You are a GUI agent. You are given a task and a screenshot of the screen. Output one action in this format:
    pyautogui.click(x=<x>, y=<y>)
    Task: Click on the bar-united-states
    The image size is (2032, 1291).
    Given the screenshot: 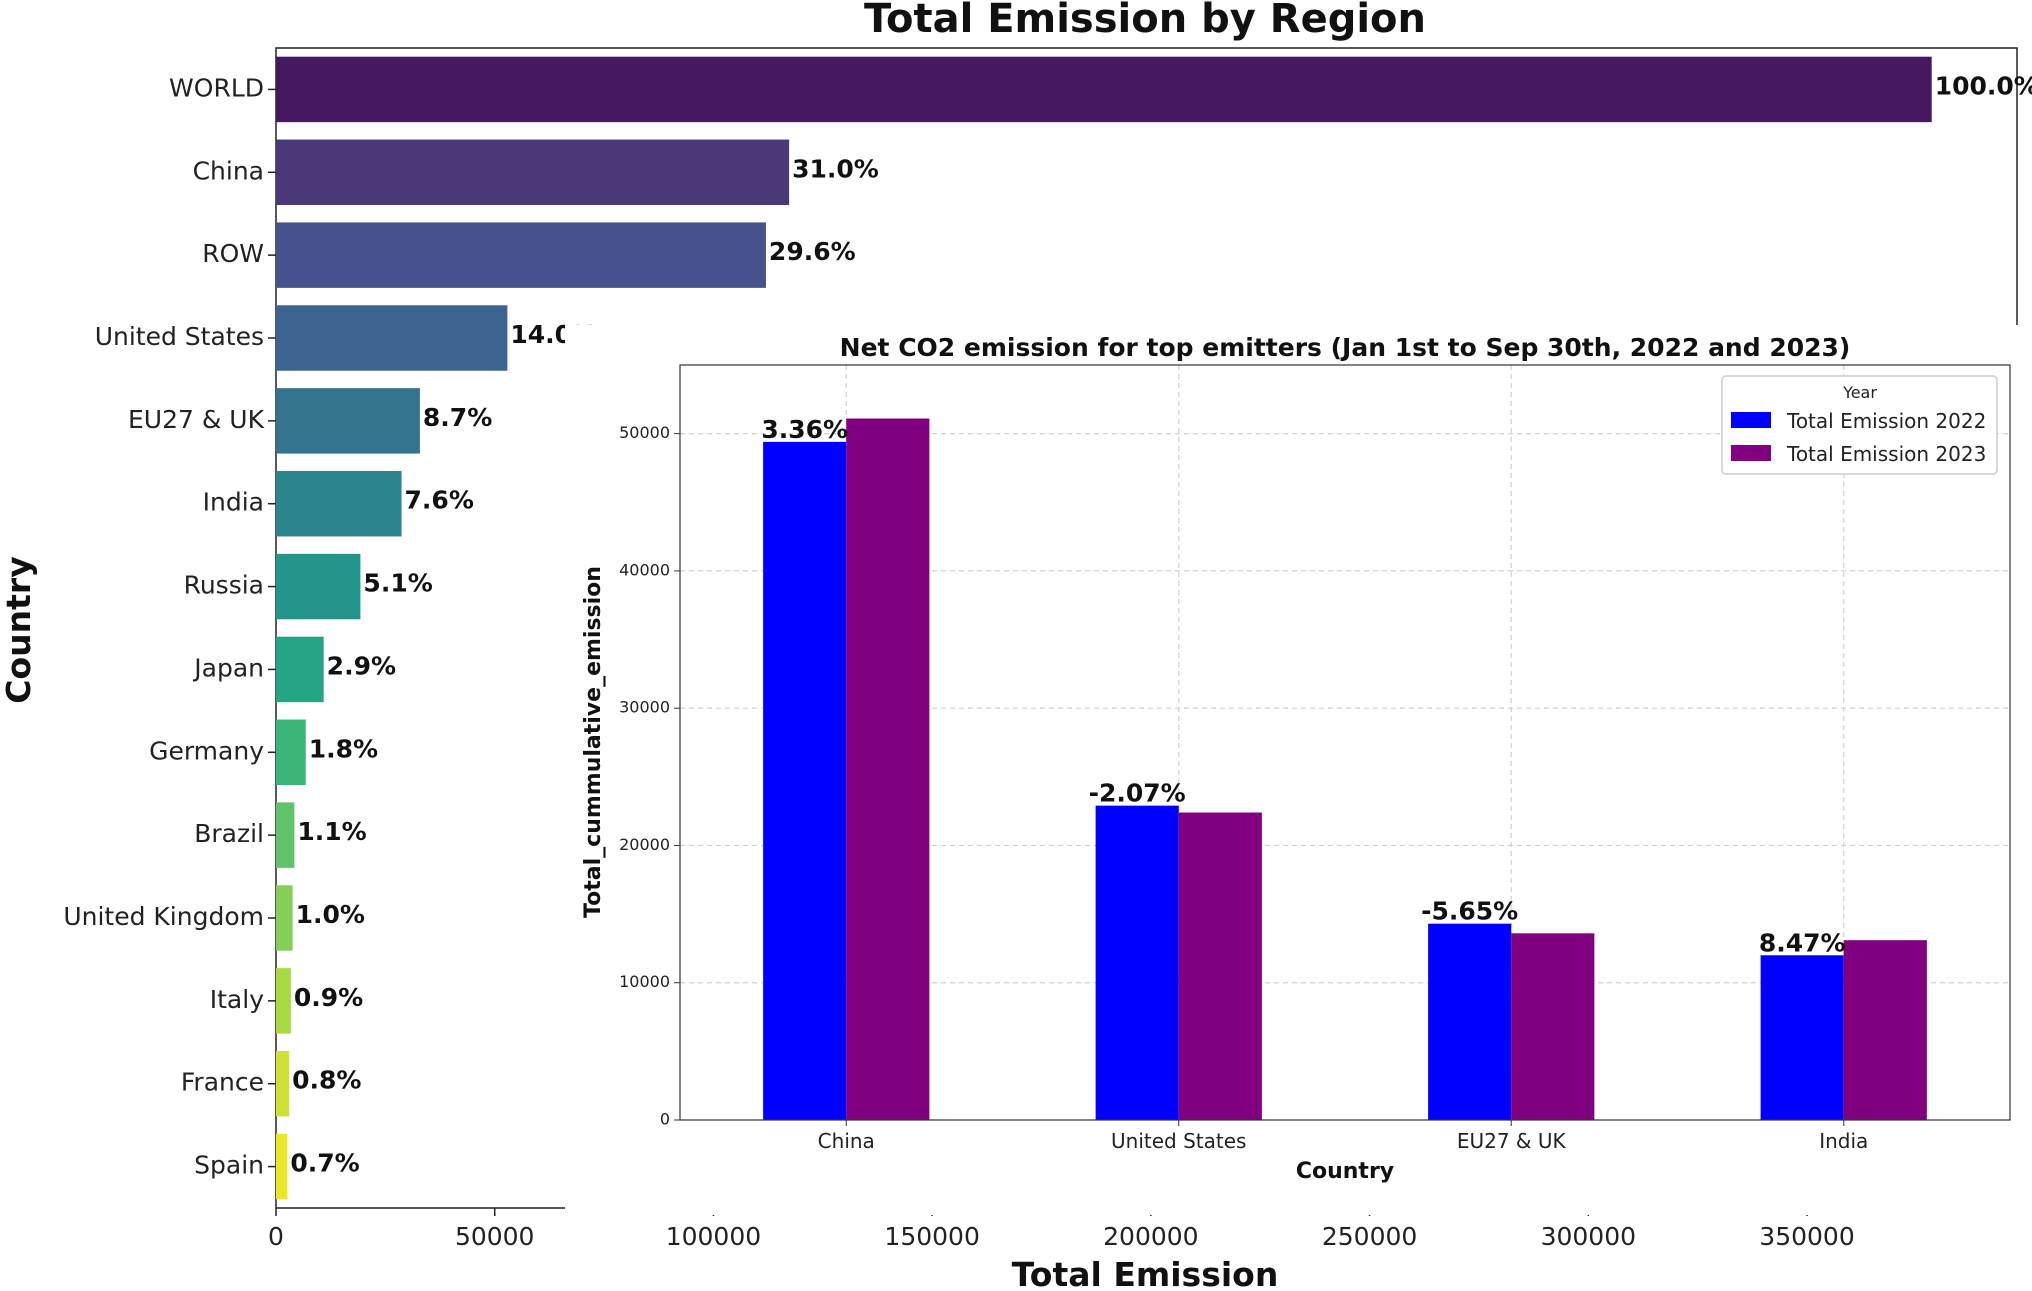 What is the action you would take?
    pyautogui.click(x=392, y=338)
    